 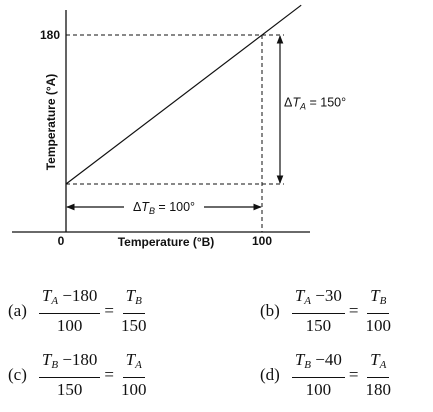 What do you see at coordinates (164, 208) in the screenshot?
I see `delta-b-label: ΔTB = 100°` at bounding box center [164, 208].